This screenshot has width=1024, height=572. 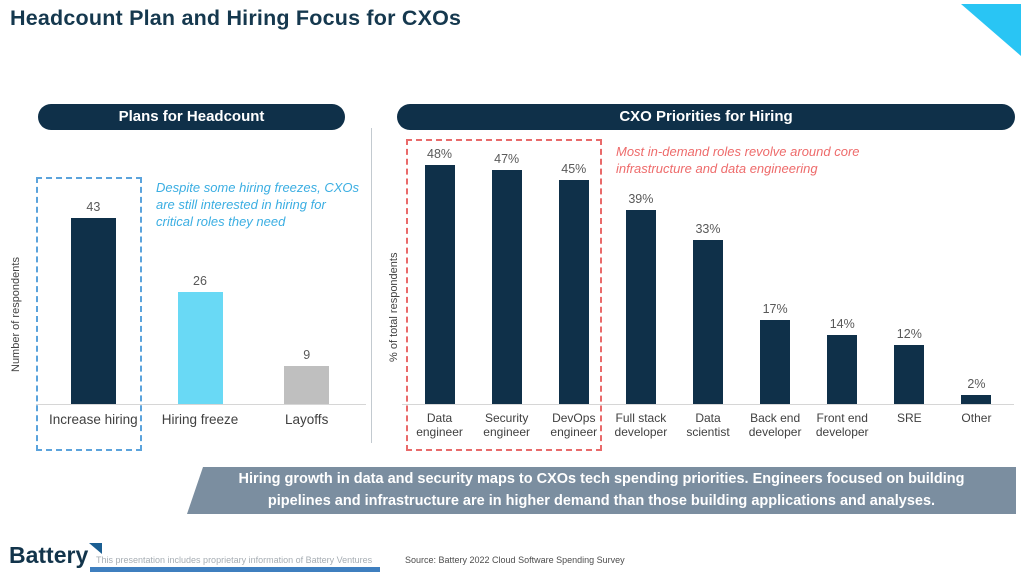 I want to click on bar-column: 47%, so click(x=506, y=278).